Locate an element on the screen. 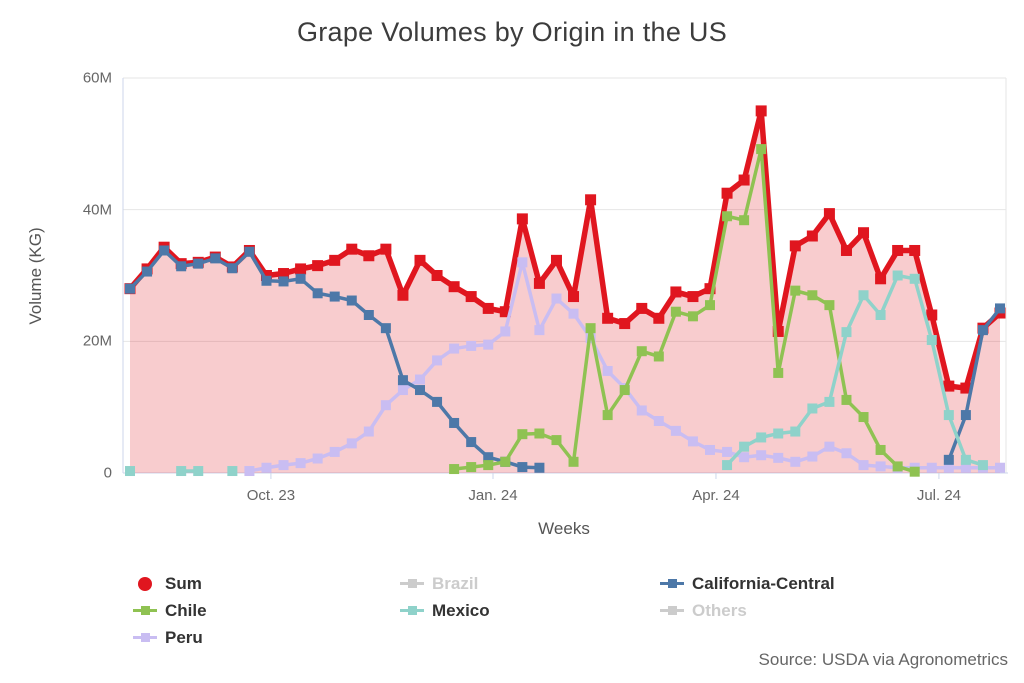 This screenshot has height=683, width=1024. source-credit: Source: USDA via Agronometrics is located at coordinates (883, 659).